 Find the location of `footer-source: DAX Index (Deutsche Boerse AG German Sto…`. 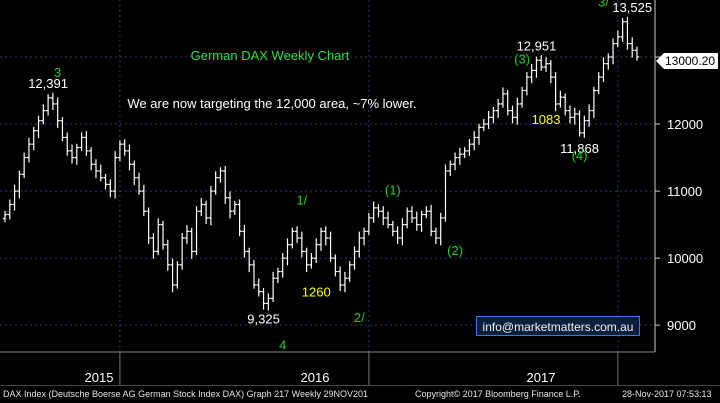

footer-source: DAX Index (Deutsche Boerse AG German Sto… is located at coordinates (186, 394).